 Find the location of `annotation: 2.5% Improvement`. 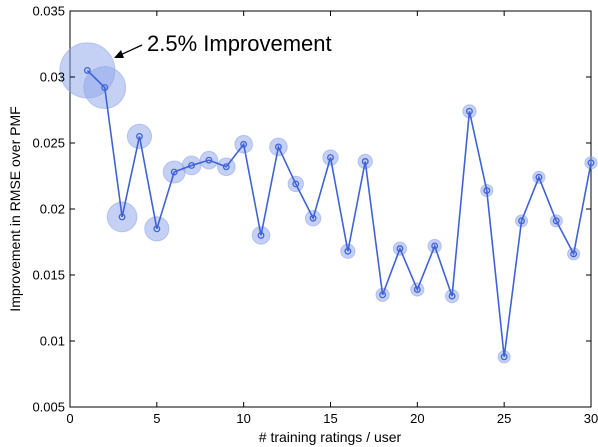

annotation: 2.5% Improvement is located at coordinates (223, 44).